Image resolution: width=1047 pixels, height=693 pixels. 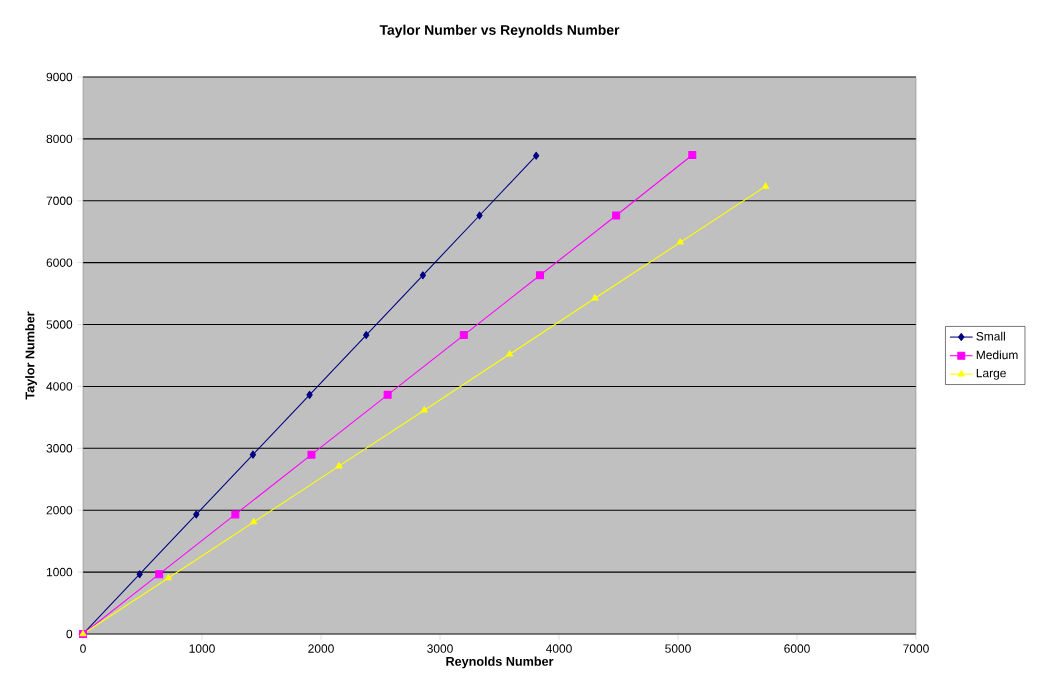 What do you see at coordinates (797, 648) in the screenshot?
I see `x-tick-label: 6000` at bounding box center [797, 648].